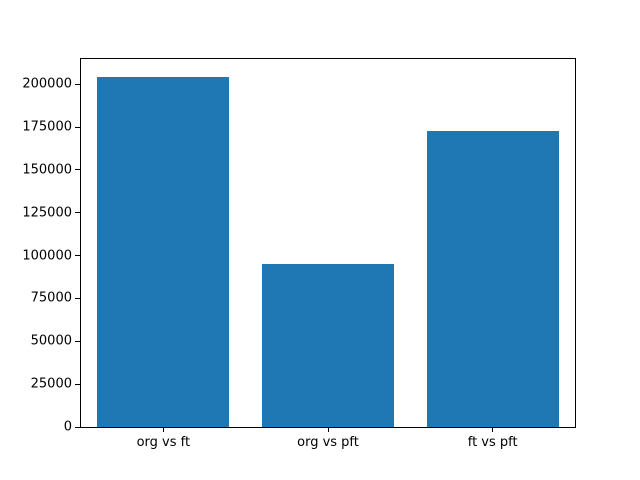 The image size is (640, 480). I want to click on y-axis-tick-label: 150000, so click(47, 170).